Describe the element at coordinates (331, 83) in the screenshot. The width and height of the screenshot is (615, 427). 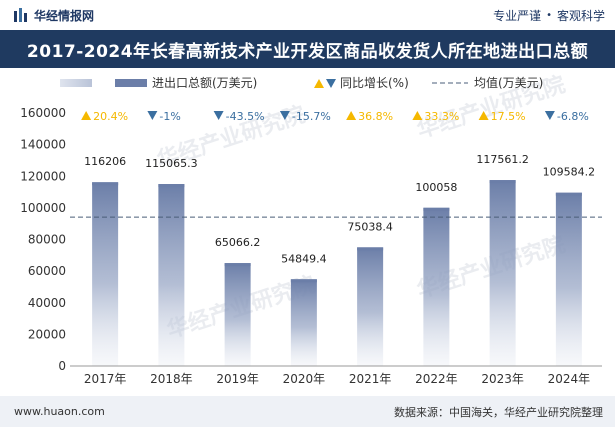
I see `legend-down-arrow-icon` at that location.